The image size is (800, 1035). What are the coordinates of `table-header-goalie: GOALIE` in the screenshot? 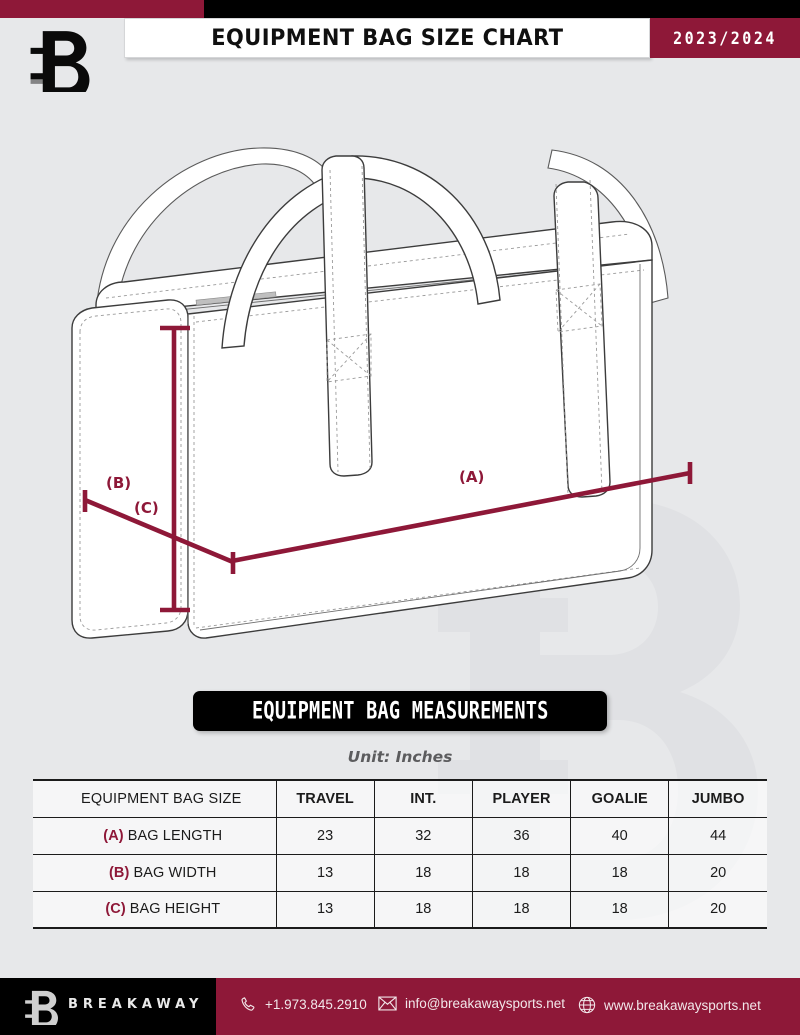 It's located at (620, 798).